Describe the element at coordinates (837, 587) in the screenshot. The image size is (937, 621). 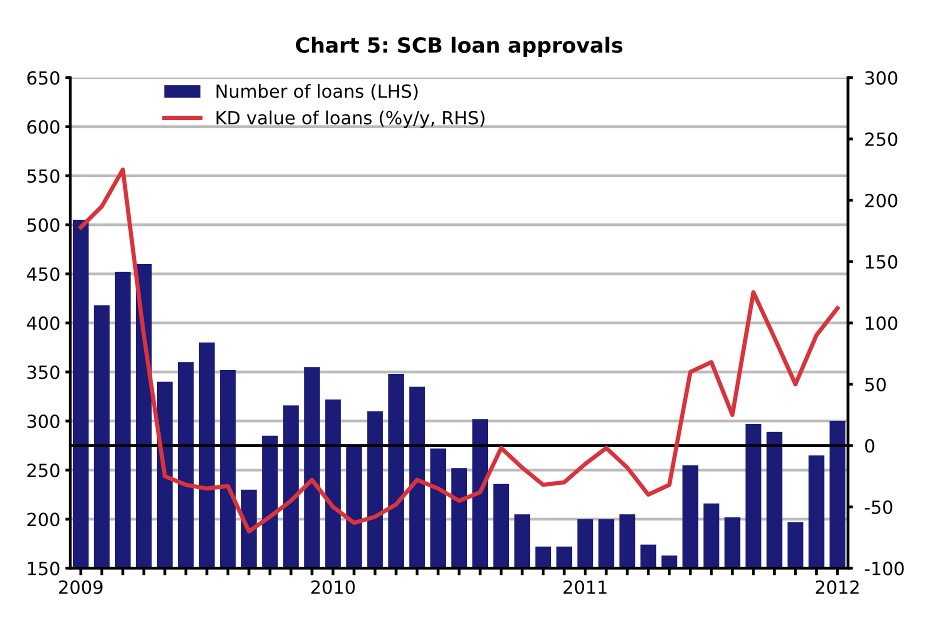
I see `x-tick-label: 2012` at that location.